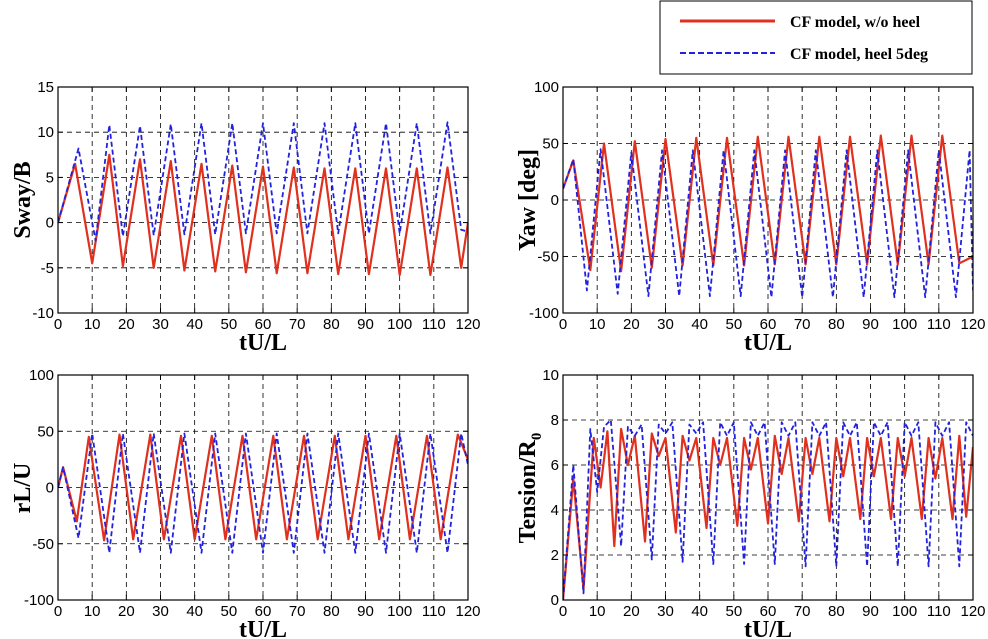 This screenshot has width=988, height=639. I want to click on y-tick-label: 8, so click(555, 420).